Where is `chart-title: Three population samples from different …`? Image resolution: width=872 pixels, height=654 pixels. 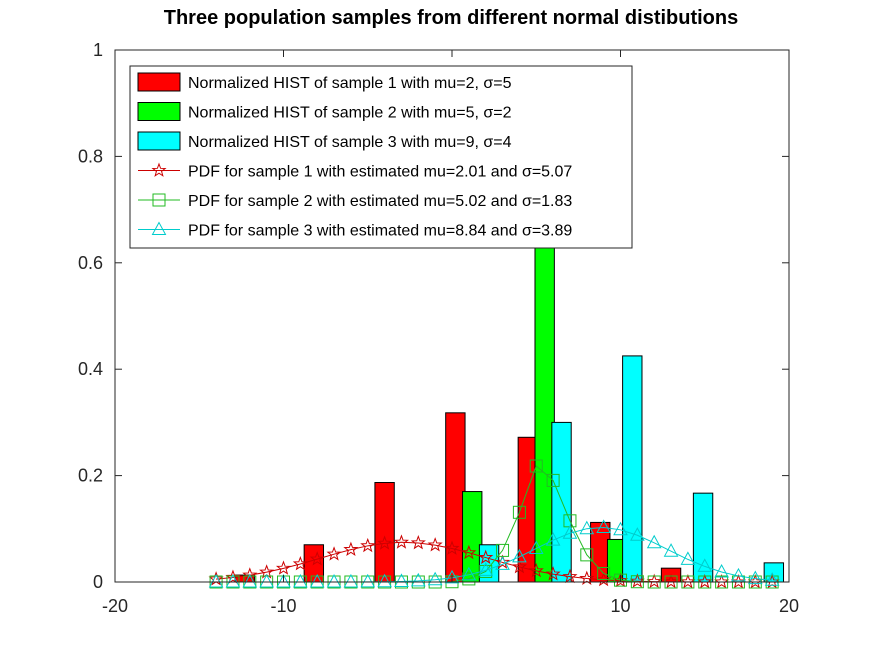
chart-title: Three population samples from different … is located at coordinates (451, 18).